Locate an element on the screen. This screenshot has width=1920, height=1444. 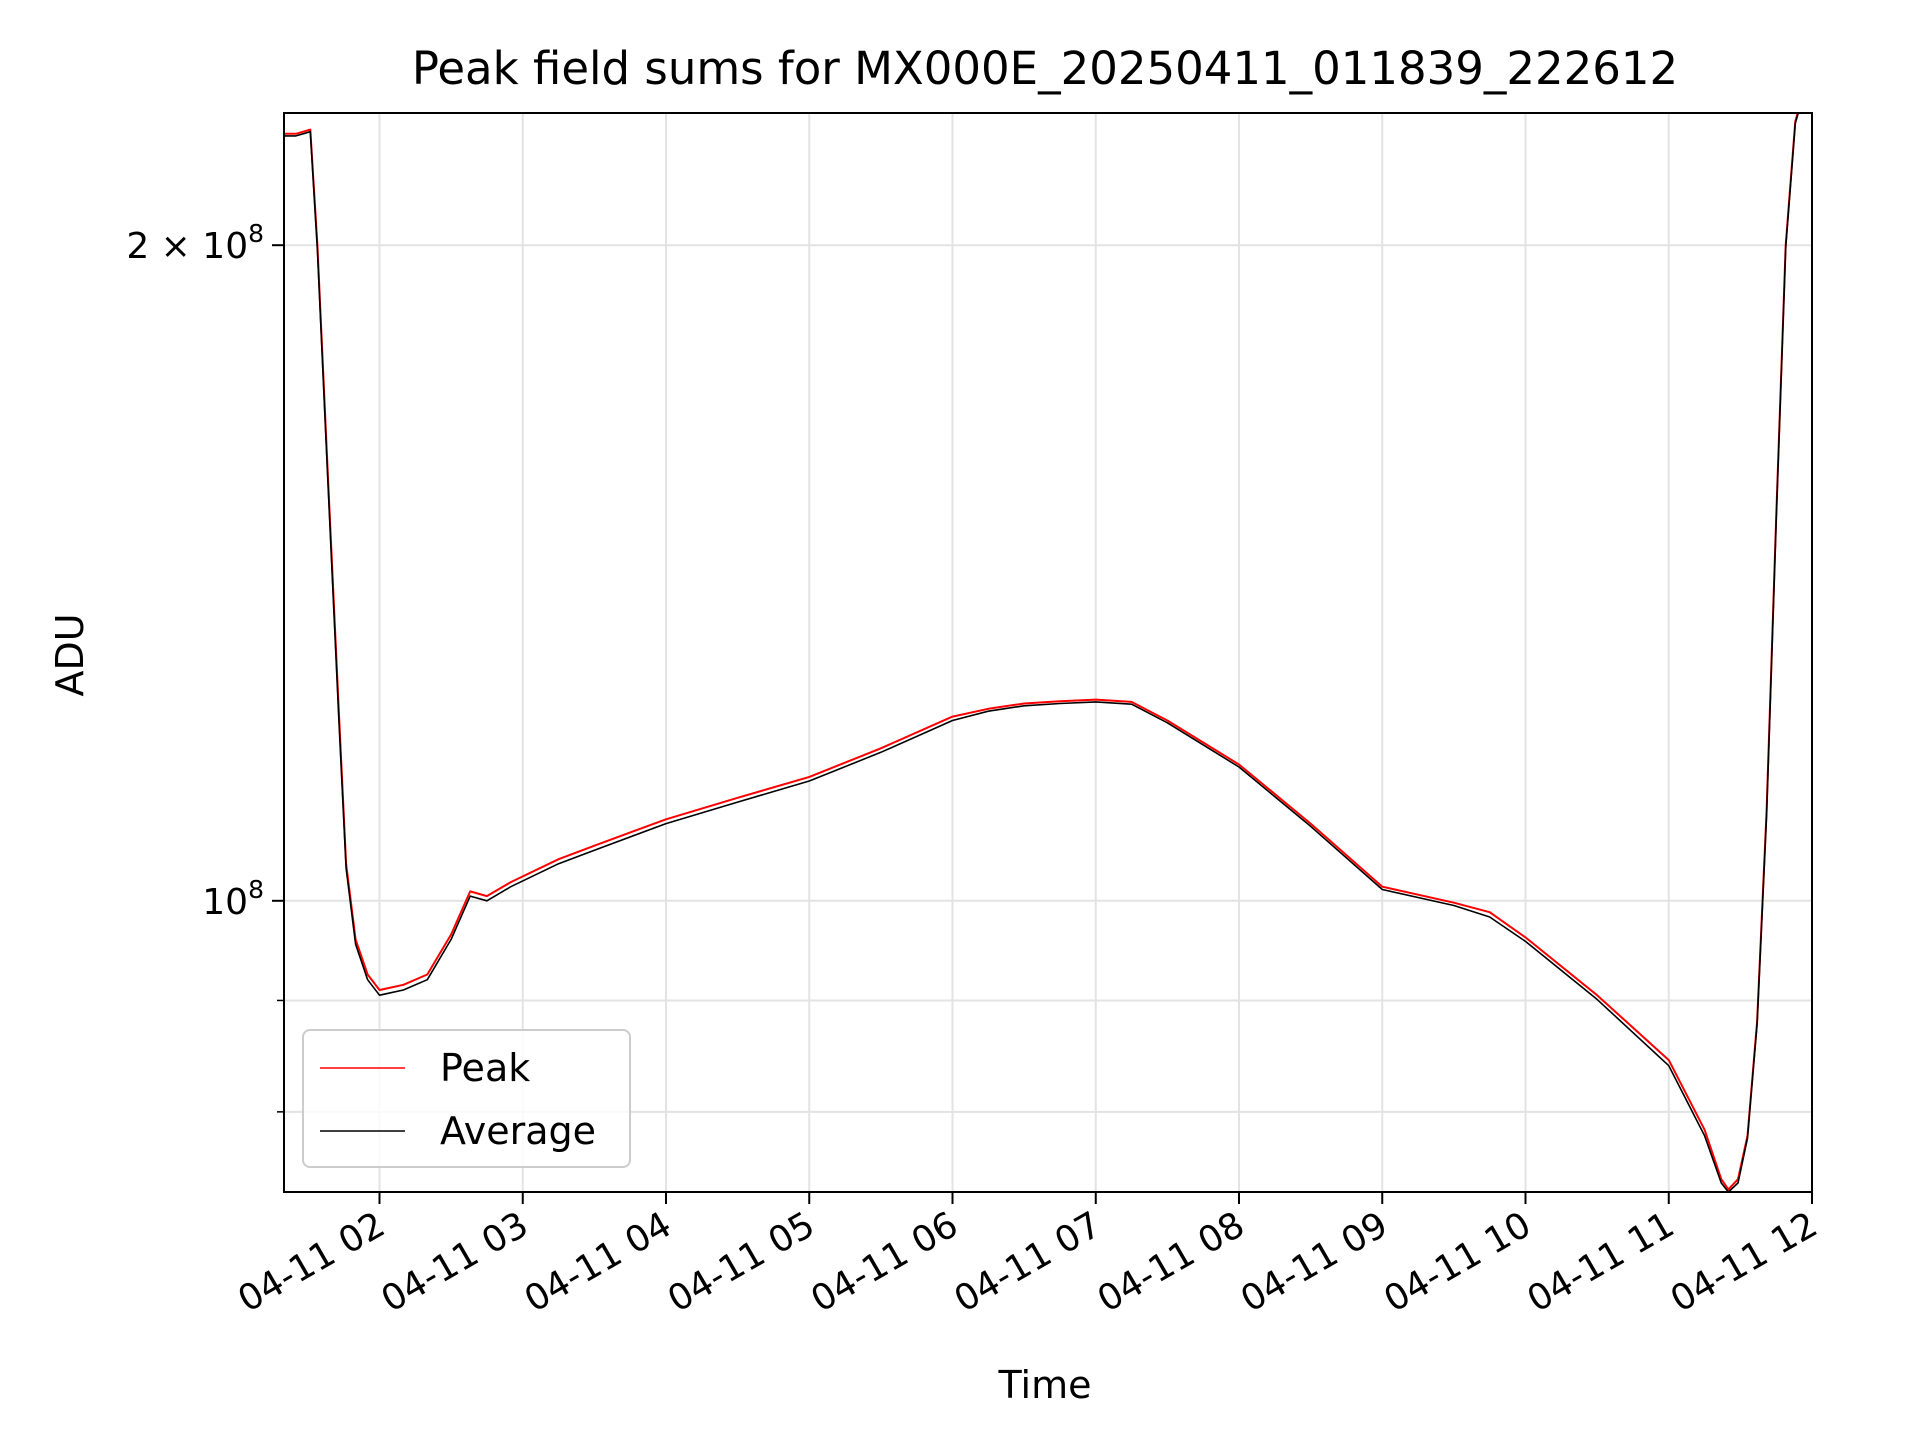
legend-box is located at coordinates (466, 1098).